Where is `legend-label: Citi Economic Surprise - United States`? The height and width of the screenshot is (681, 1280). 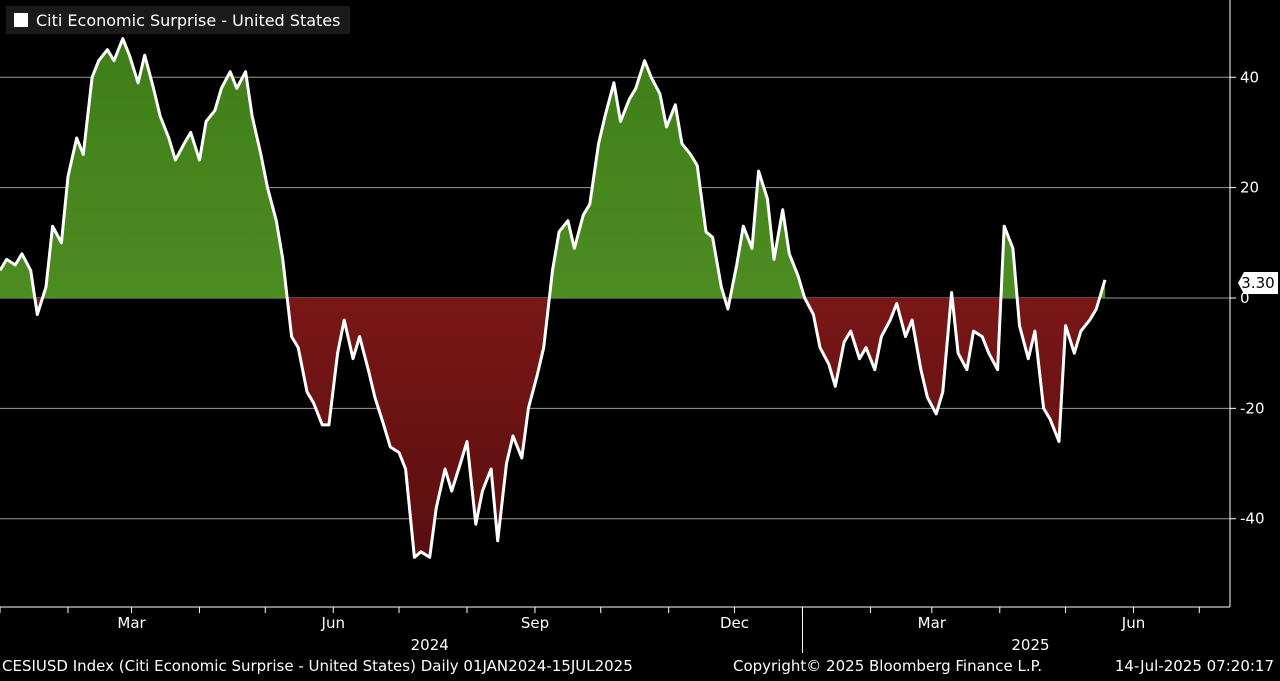
legend-label: Citi Economic Surprise - United States is located at coordinates (188, 20).